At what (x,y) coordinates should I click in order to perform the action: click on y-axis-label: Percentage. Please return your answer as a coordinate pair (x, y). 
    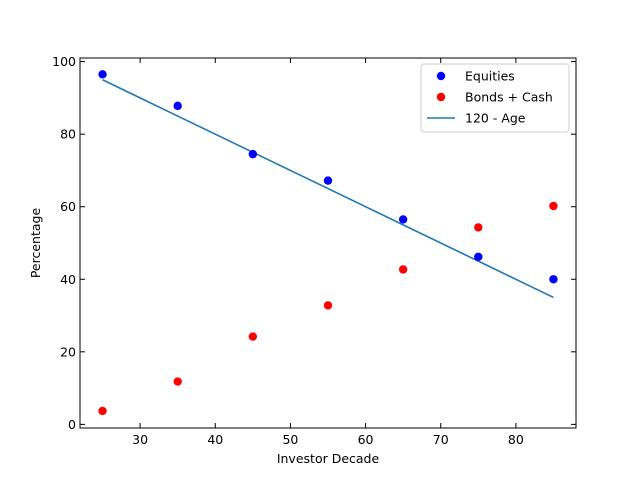
    Looking at the image, I should click on (35, 243).